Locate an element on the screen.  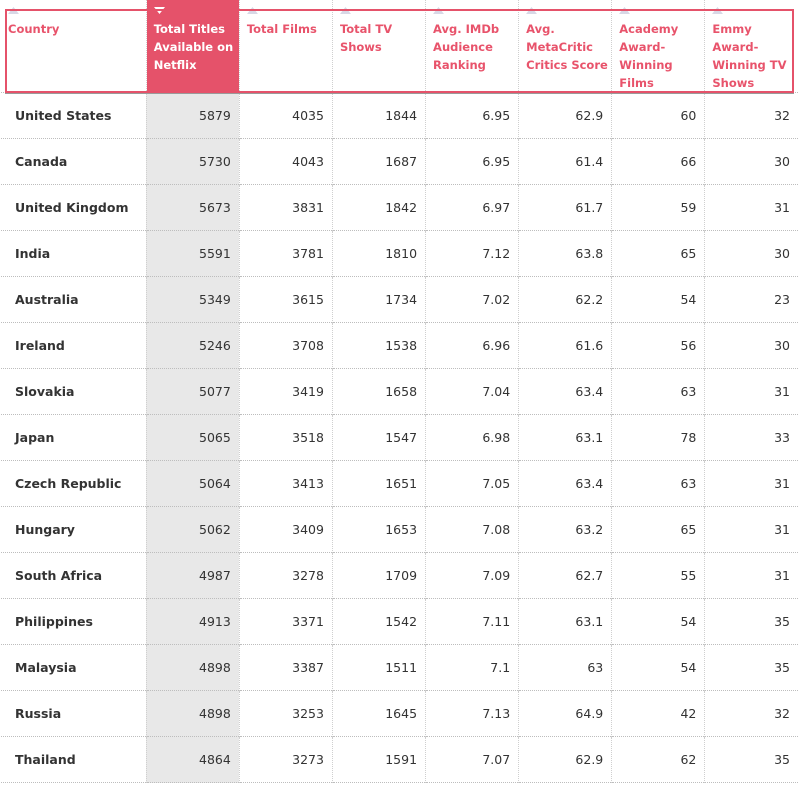
cell-avg-imdb-audience-ranking: 7.13 is located at coordinates (472, 713).